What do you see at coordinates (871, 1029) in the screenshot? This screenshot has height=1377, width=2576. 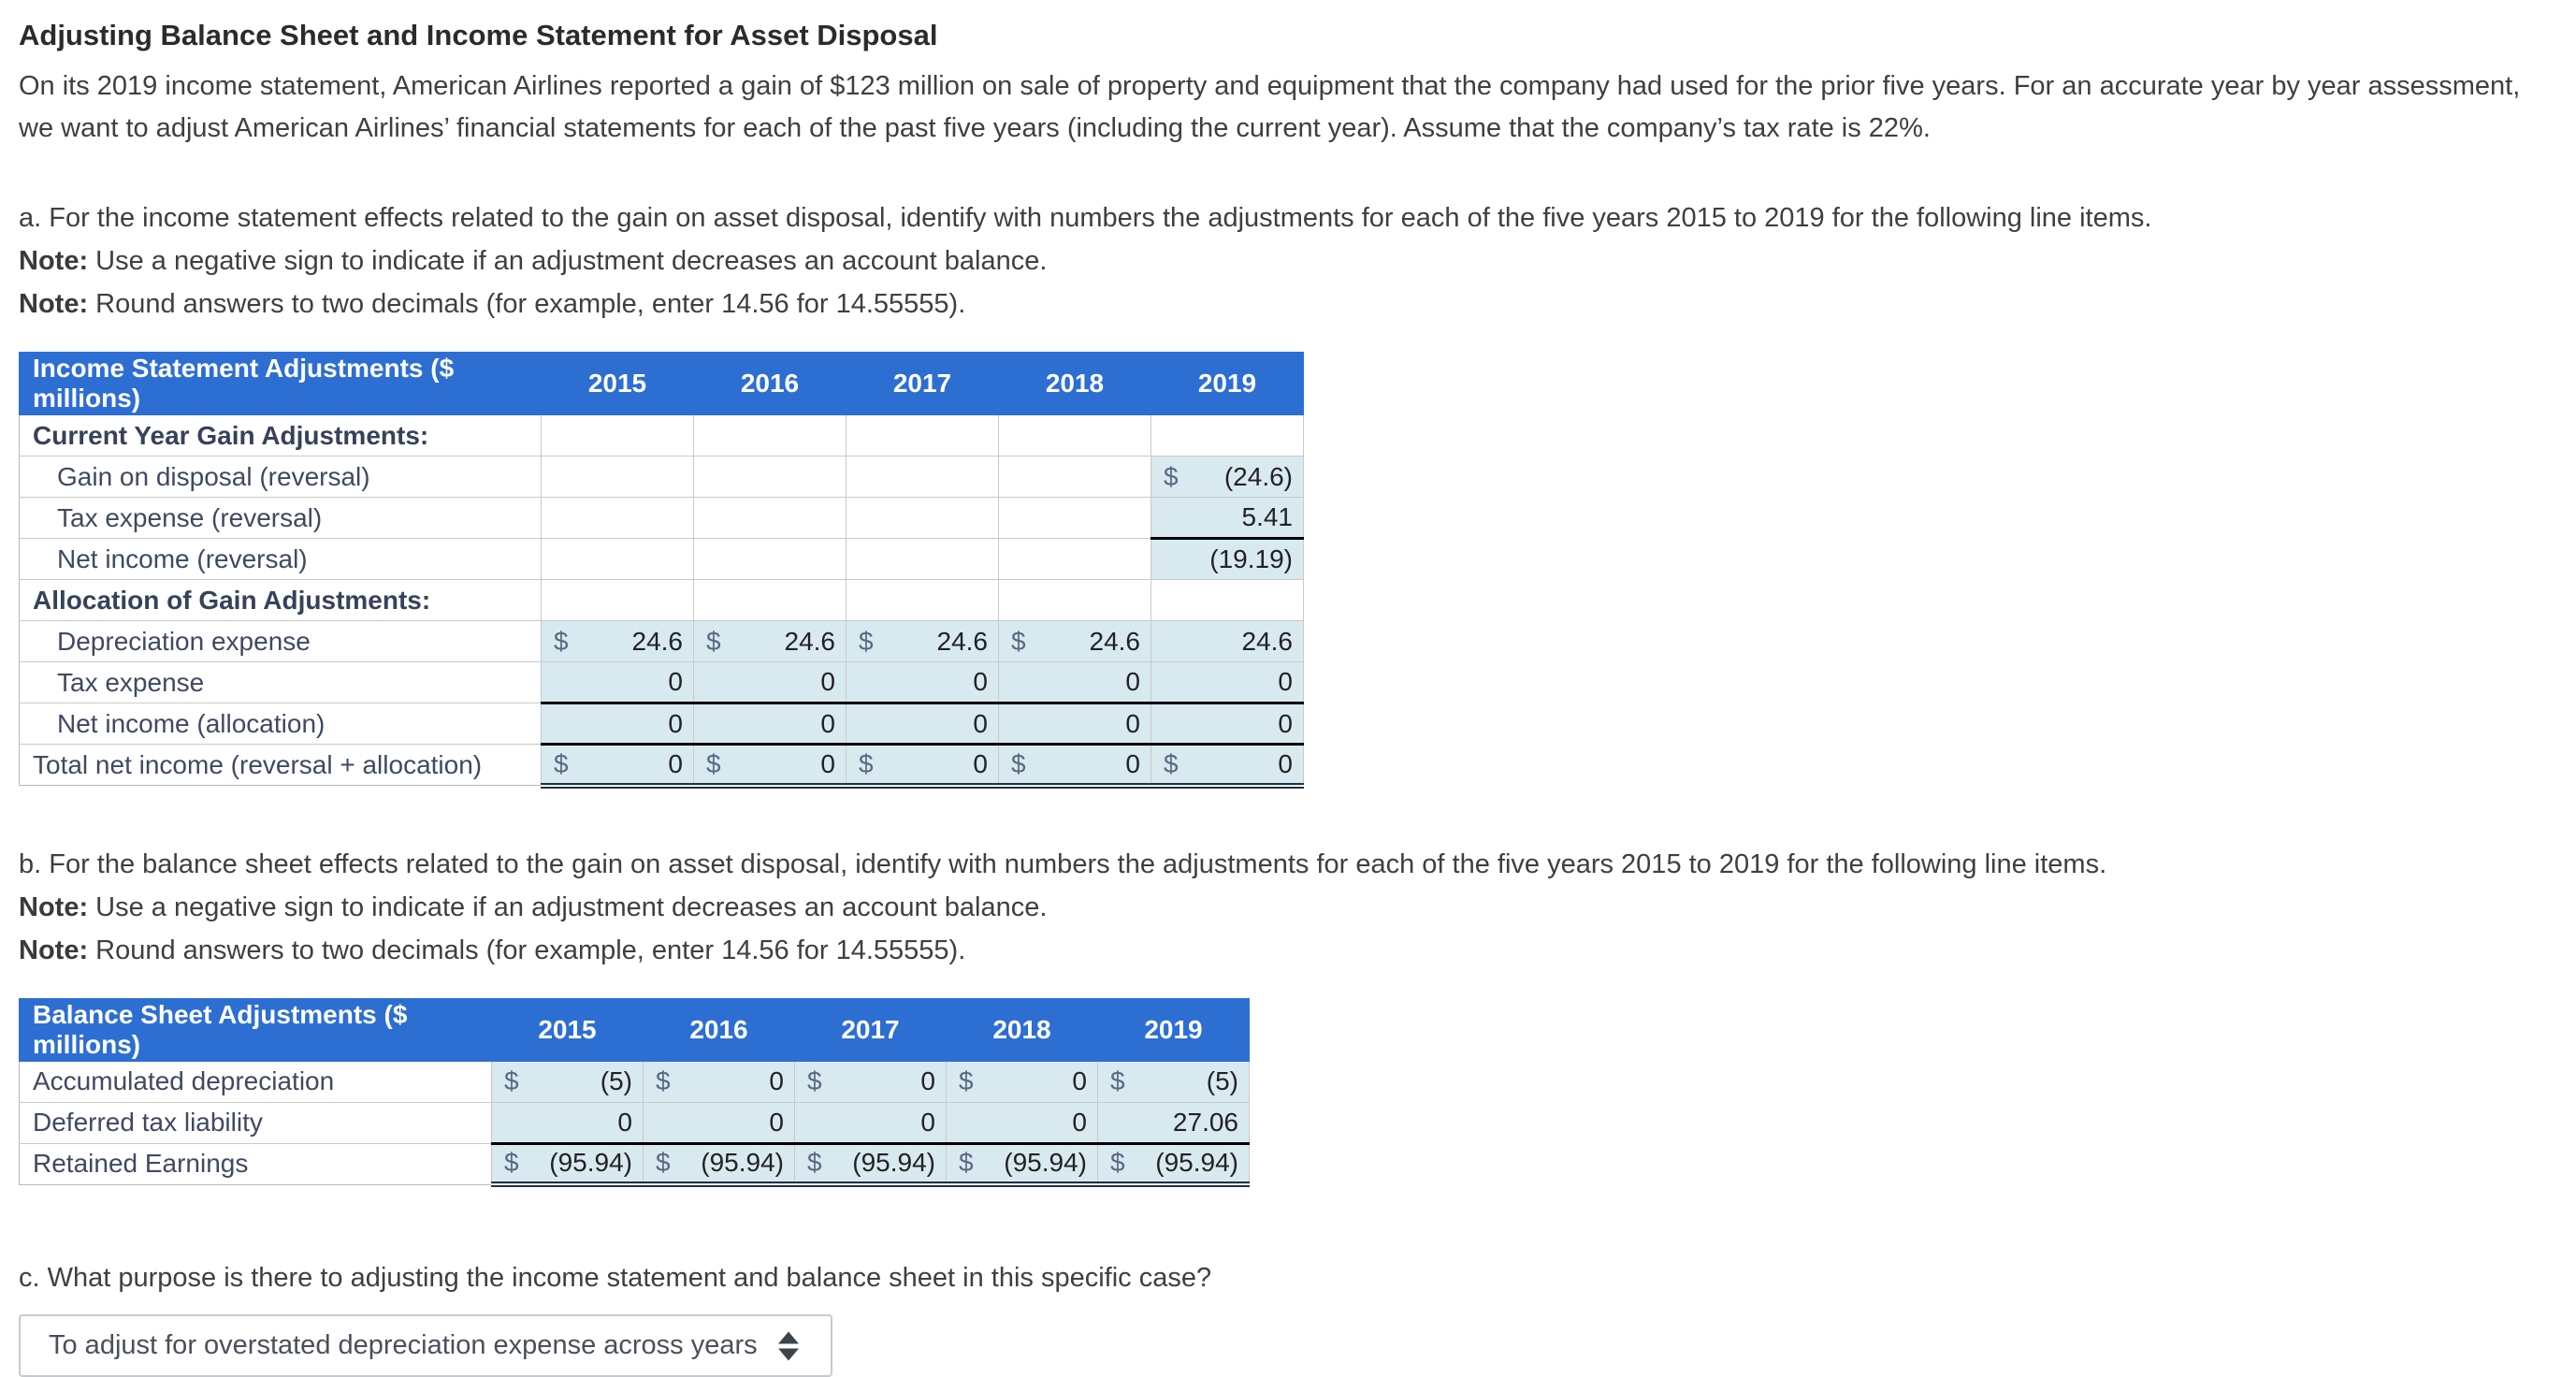 I see `year-header-2017: 2017` at bounding box center [871, 1029].